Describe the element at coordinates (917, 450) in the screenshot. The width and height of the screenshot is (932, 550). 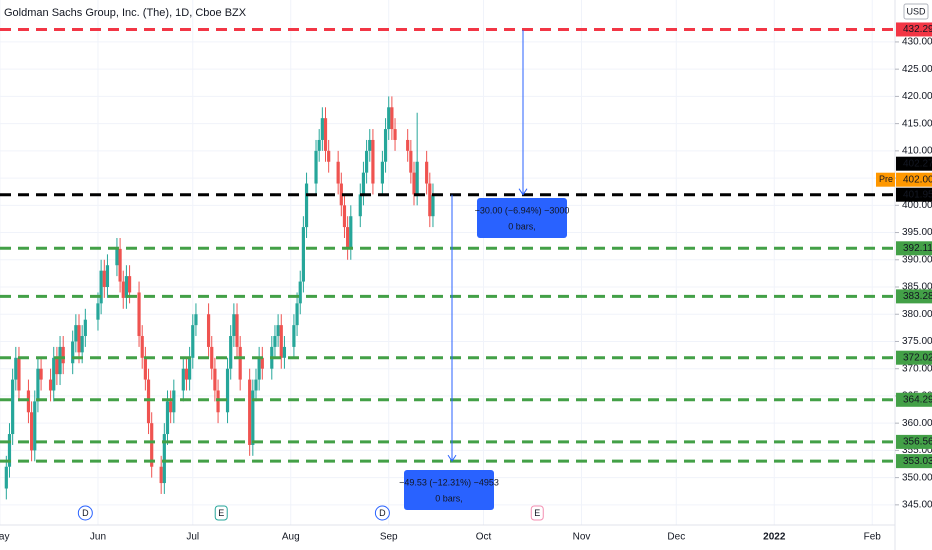
I see `y-tick-label: 355.00` at that location.